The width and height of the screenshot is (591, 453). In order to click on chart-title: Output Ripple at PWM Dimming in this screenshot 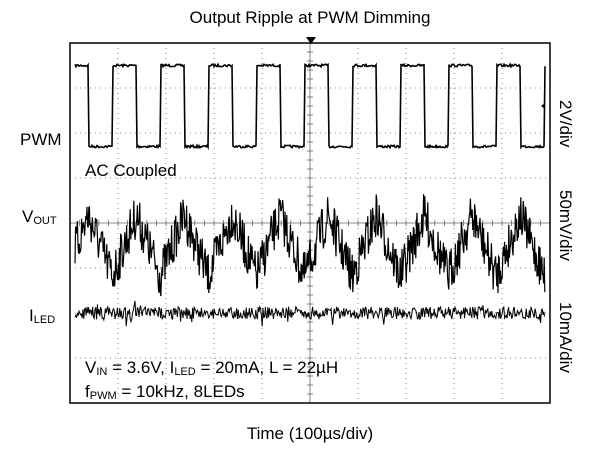, I will do `click(310, 17)`.